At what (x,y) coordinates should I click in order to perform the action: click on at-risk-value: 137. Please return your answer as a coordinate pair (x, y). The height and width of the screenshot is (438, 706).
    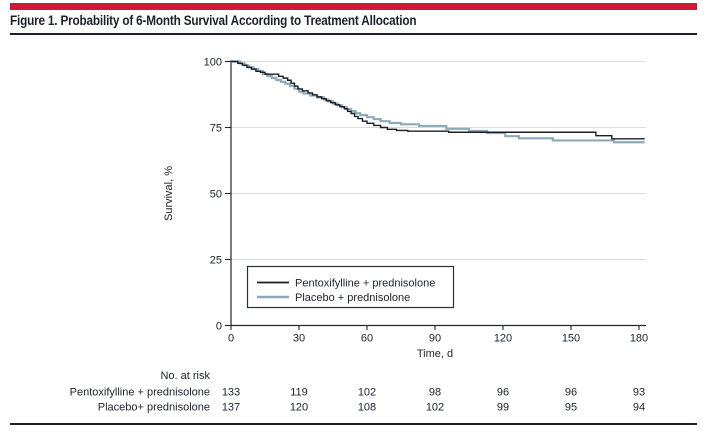
    Looking at the image, I should click on (231, 408).